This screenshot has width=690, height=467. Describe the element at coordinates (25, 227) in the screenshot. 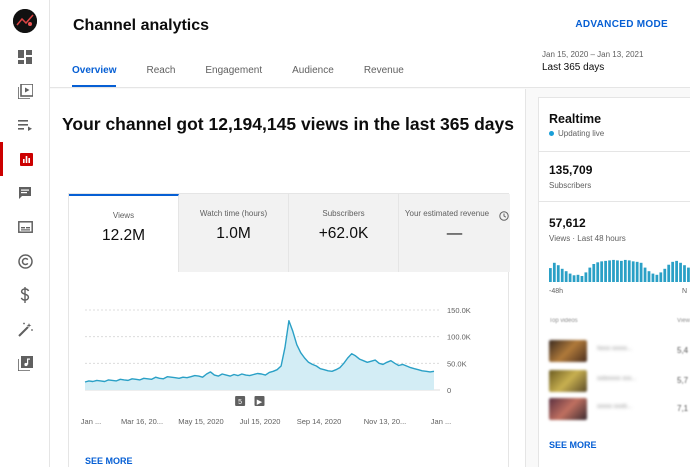

I see `sidebar-item-subtitles` at that location.